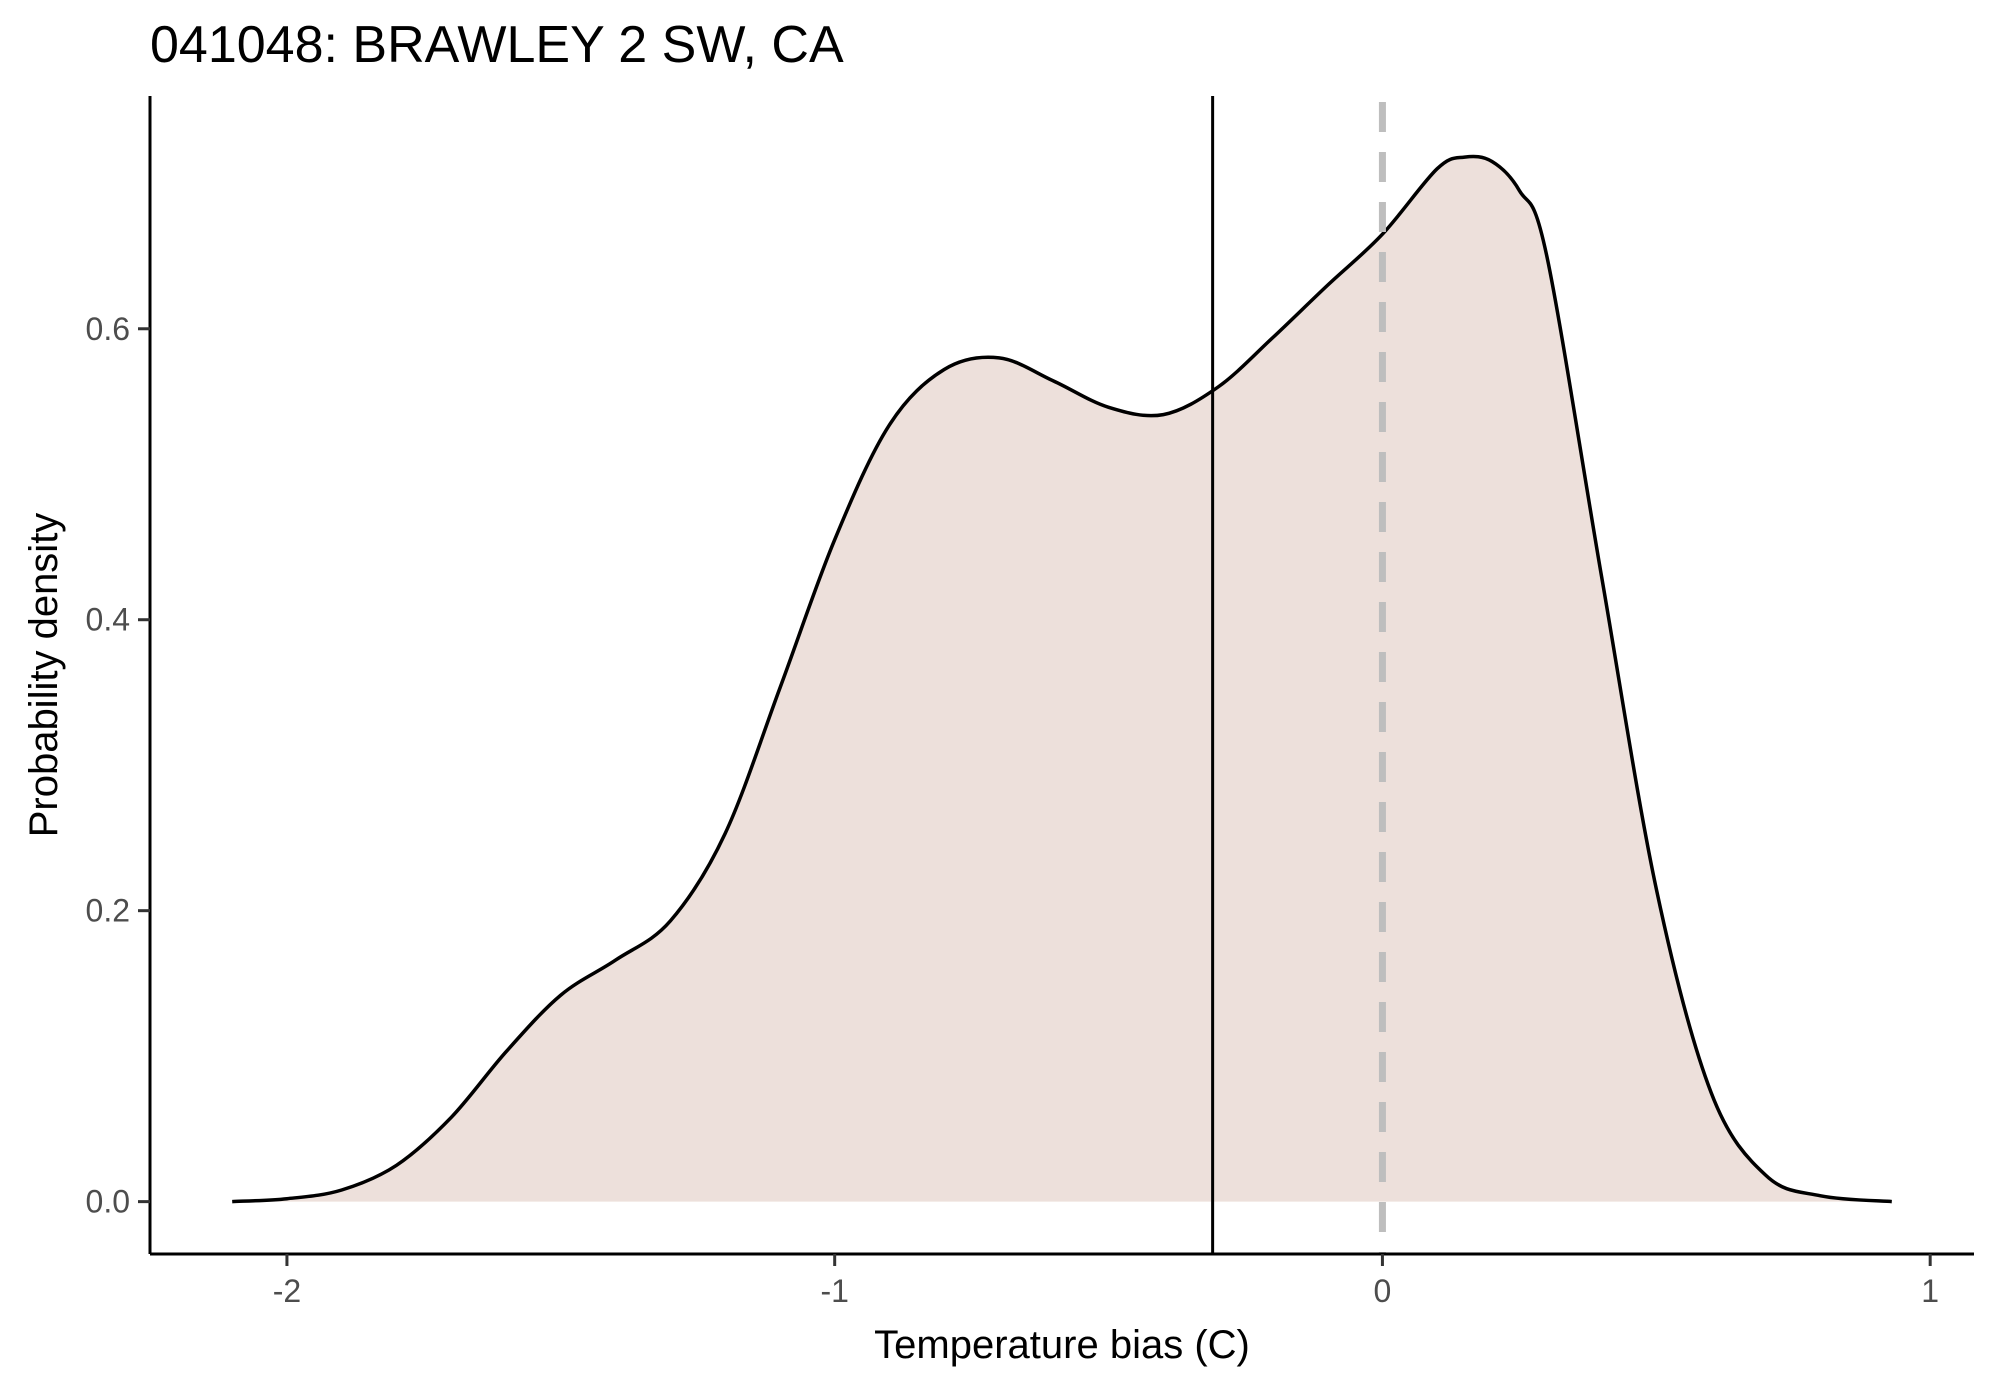 The height and width of the screenshot is (1384, 1990). Describe the element at coordinates (1383, 1291) in the screenshot. I see `x-tick-label: 0` at that location.